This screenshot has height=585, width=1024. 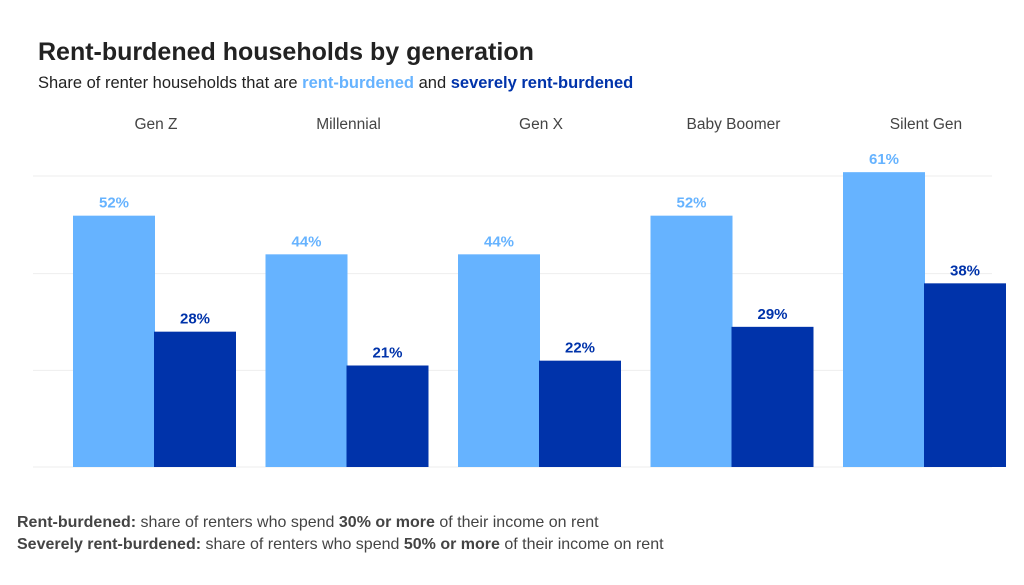 I want to click on subtitle-prefix: Share of renter households that are, so click(x=170, y=83).